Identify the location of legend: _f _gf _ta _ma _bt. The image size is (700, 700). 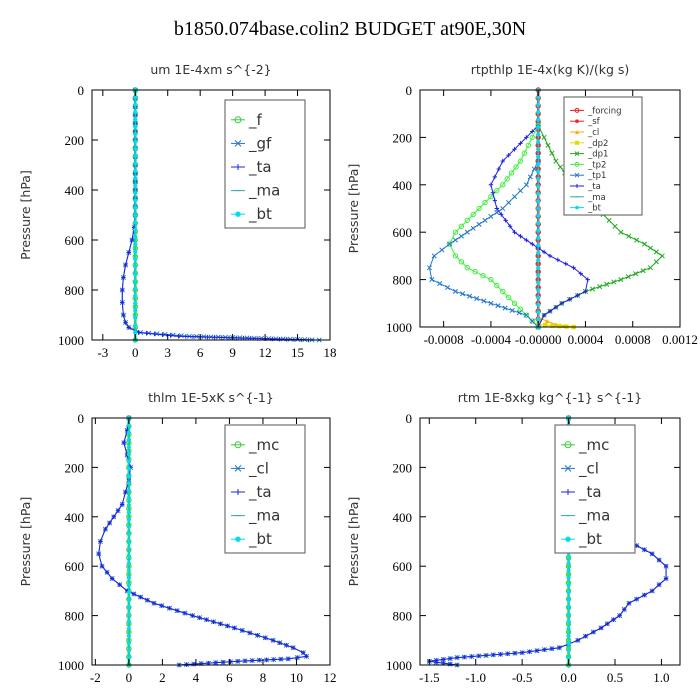
(265, 164).